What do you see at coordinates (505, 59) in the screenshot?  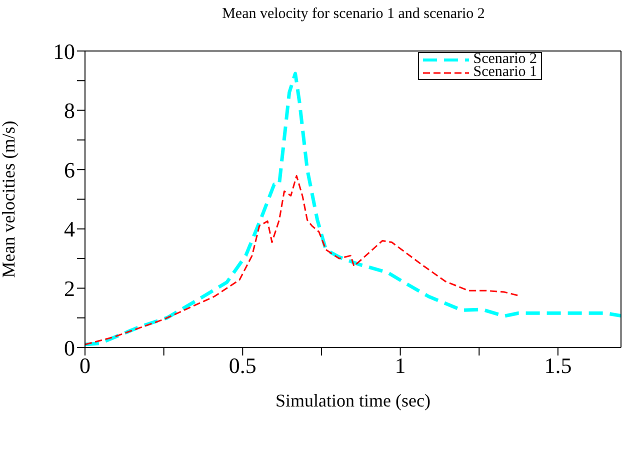 I see `legend-label: Scenario 2` at bounding box center [505, 59].